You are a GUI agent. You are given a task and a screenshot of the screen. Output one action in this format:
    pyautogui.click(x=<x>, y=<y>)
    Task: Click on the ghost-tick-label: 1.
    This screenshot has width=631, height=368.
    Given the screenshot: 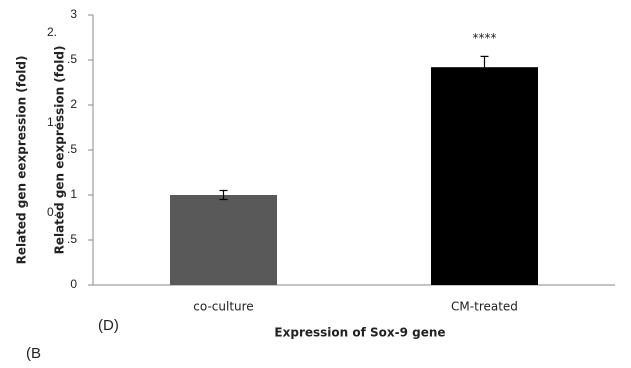 What is the action you would take?
    pyautogui.click(x=52, y=122)
    